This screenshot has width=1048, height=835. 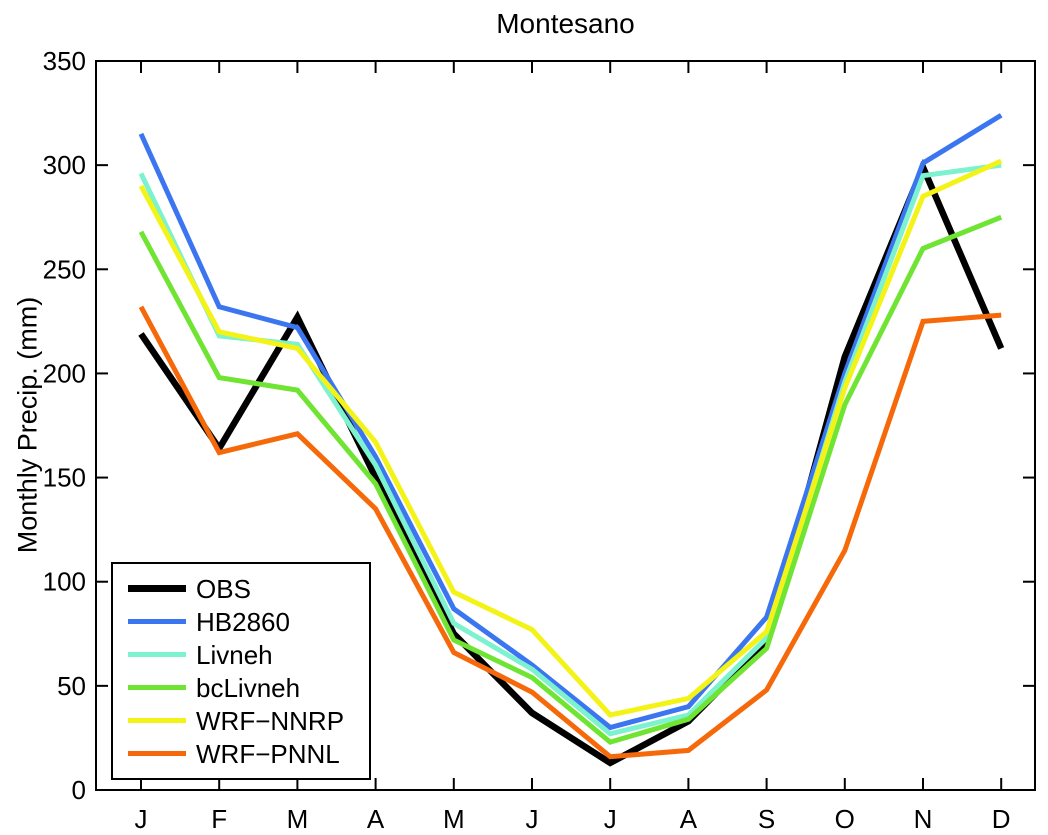 What do you see at coordinates (64, 373) in the screenshot?
I see `y-tick-label: 200` at bounding box center [64, 373].